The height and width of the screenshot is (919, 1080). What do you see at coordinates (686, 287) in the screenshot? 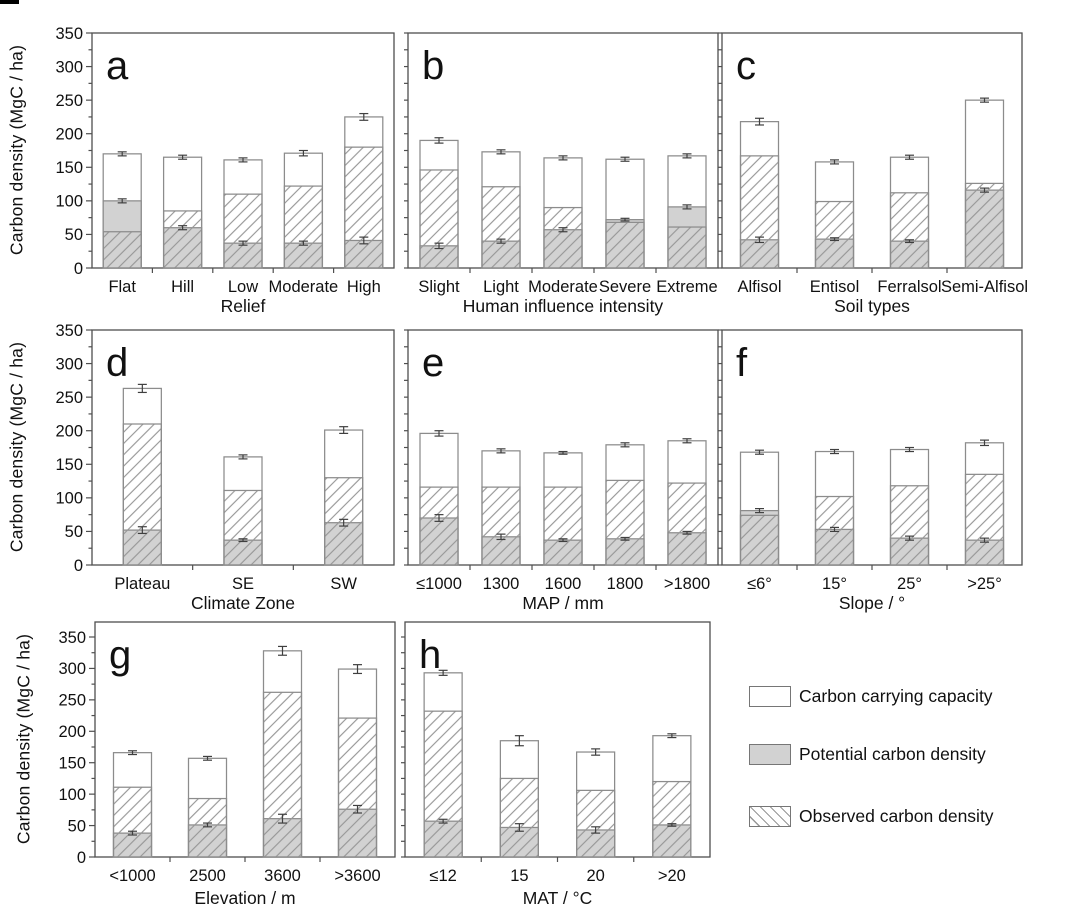
I see `category-label: Extreme` at bounding box center [686, 287].